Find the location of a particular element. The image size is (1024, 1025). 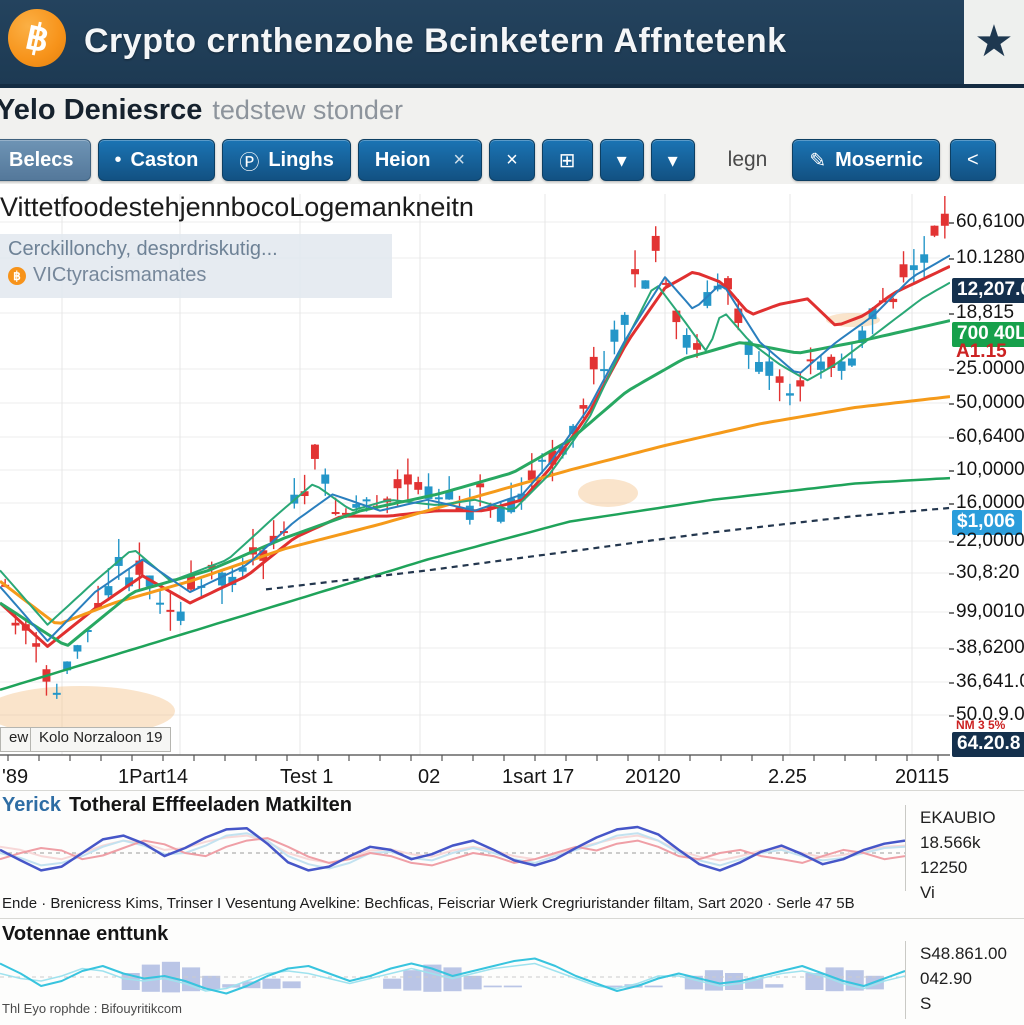

chart-tab-kolo: Kolo Norzaloon 19 is located at coordinates (101, 739).